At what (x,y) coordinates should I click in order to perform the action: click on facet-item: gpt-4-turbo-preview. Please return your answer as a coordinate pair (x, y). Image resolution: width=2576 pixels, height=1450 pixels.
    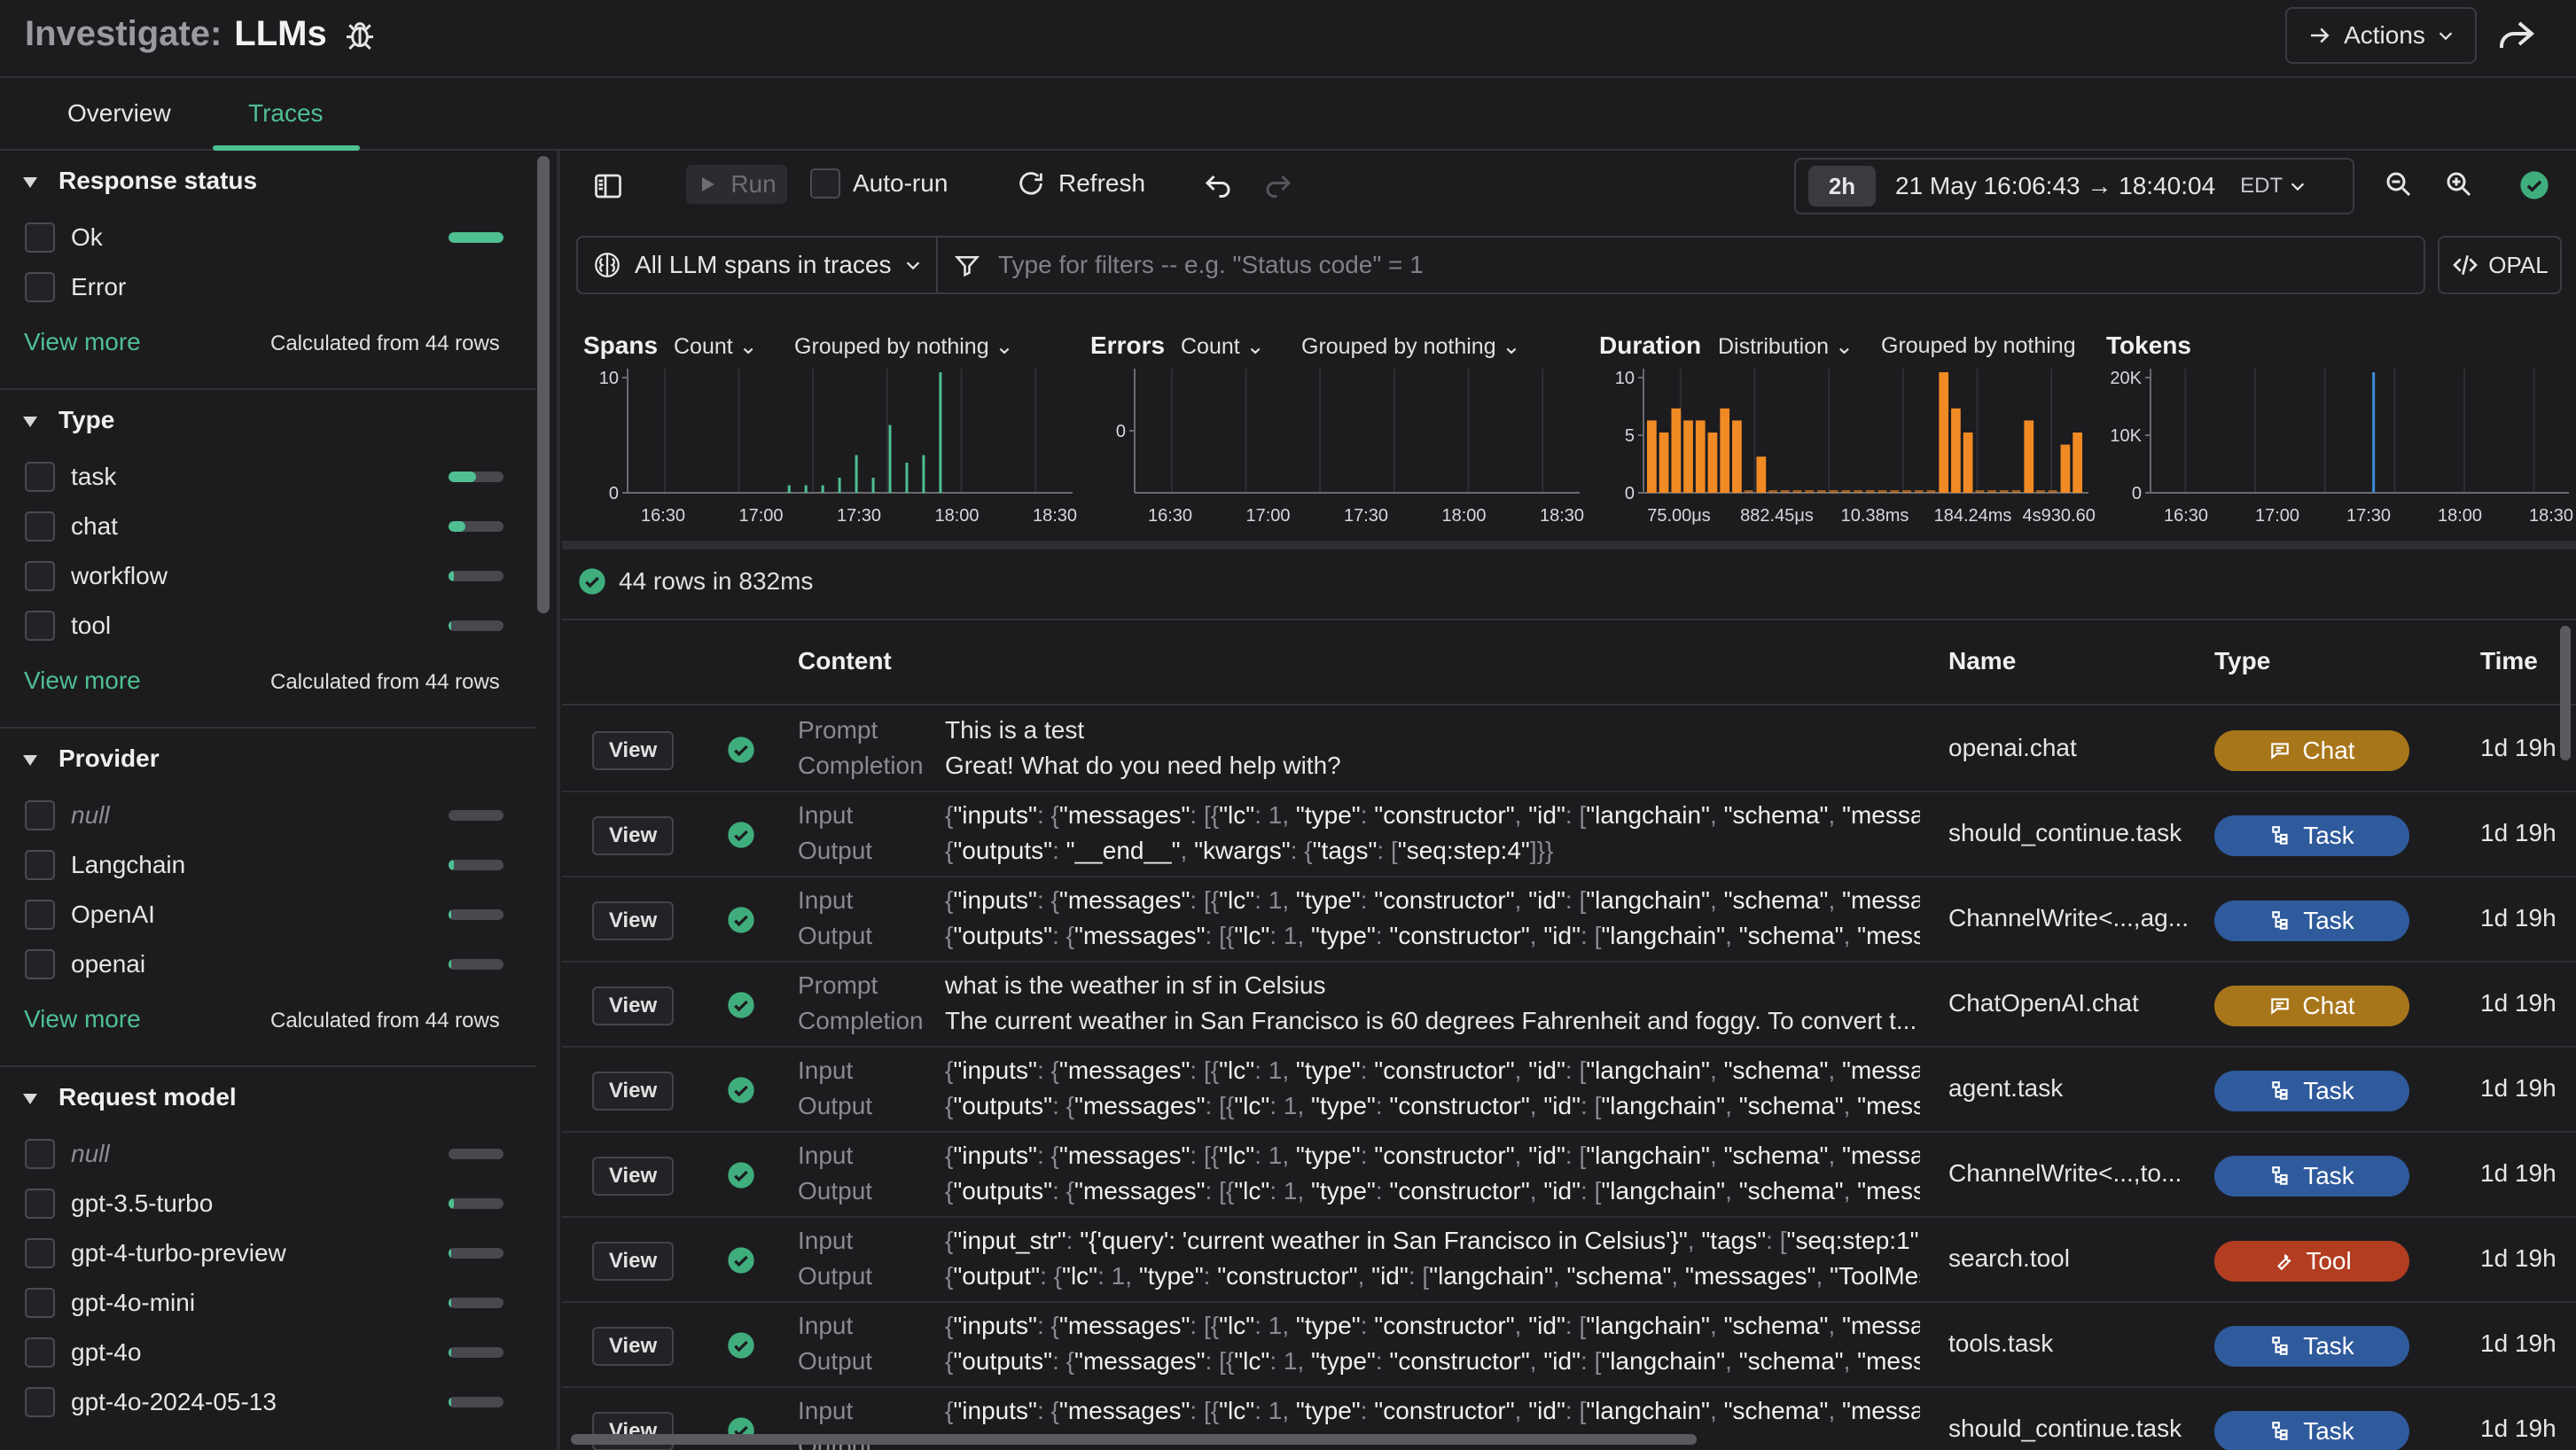
    Looking at the image, I should click on (264, 1253).